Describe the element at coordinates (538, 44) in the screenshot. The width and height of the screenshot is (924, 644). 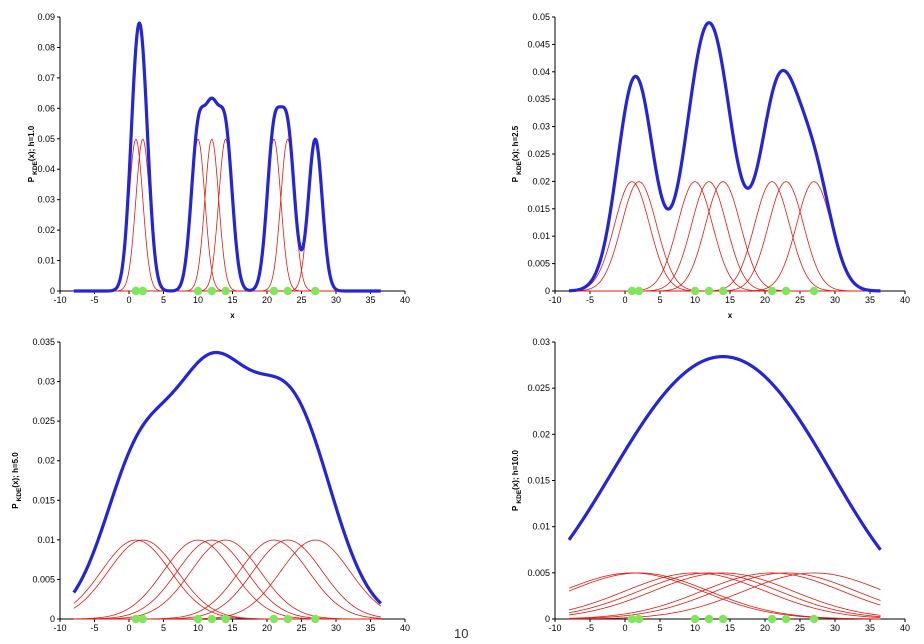
I see `y-tick-label: 0.045` at that location.